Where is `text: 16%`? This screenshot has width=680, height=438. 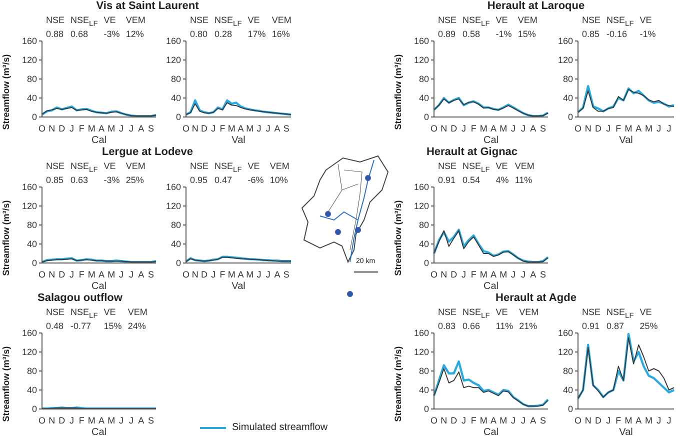 text: 16% is located at coordinates (281, 33).